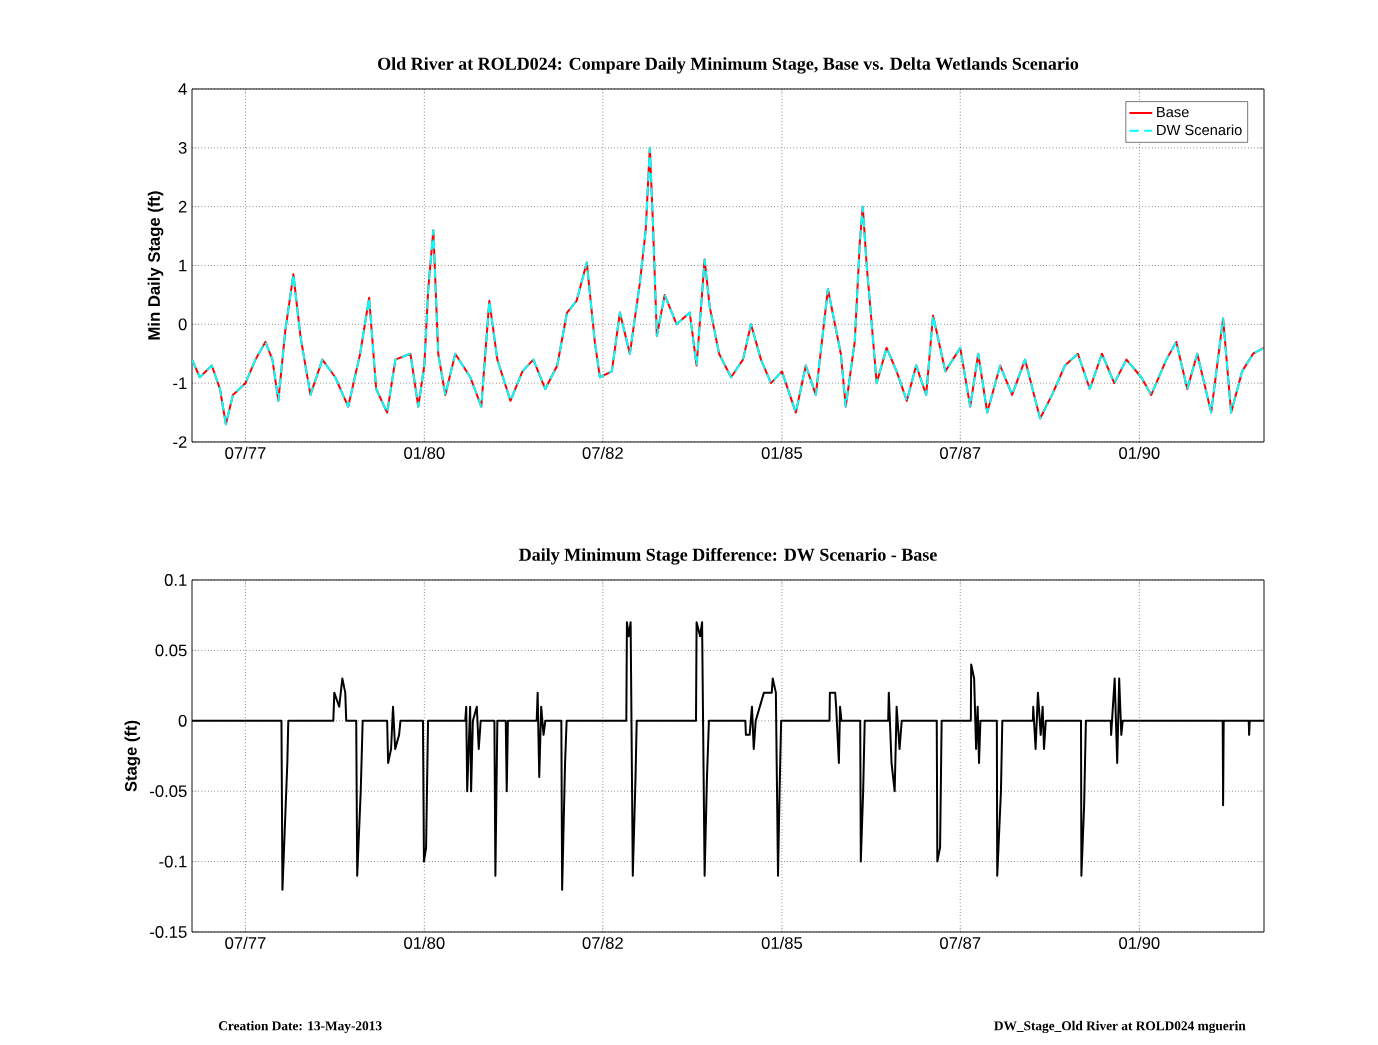  Describe the element at coordinates (168, 932) in the screenshot. I see `y-tick-label: -0.15` at that location.